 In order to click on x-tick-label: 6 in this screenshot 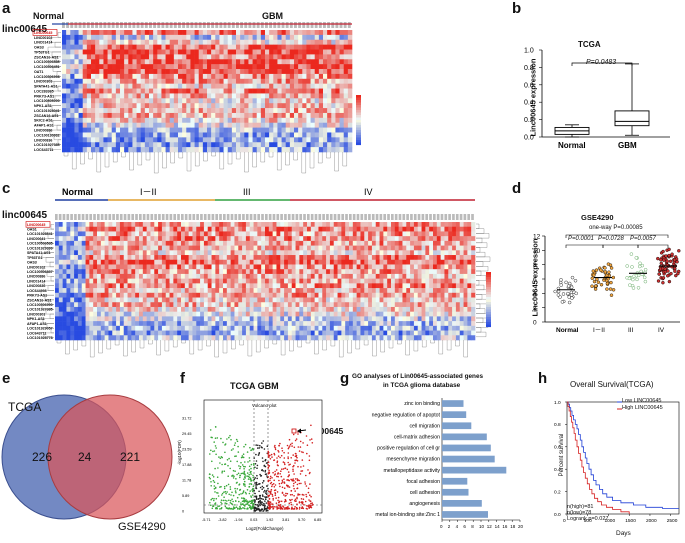, I will do `click(464, 526)`.